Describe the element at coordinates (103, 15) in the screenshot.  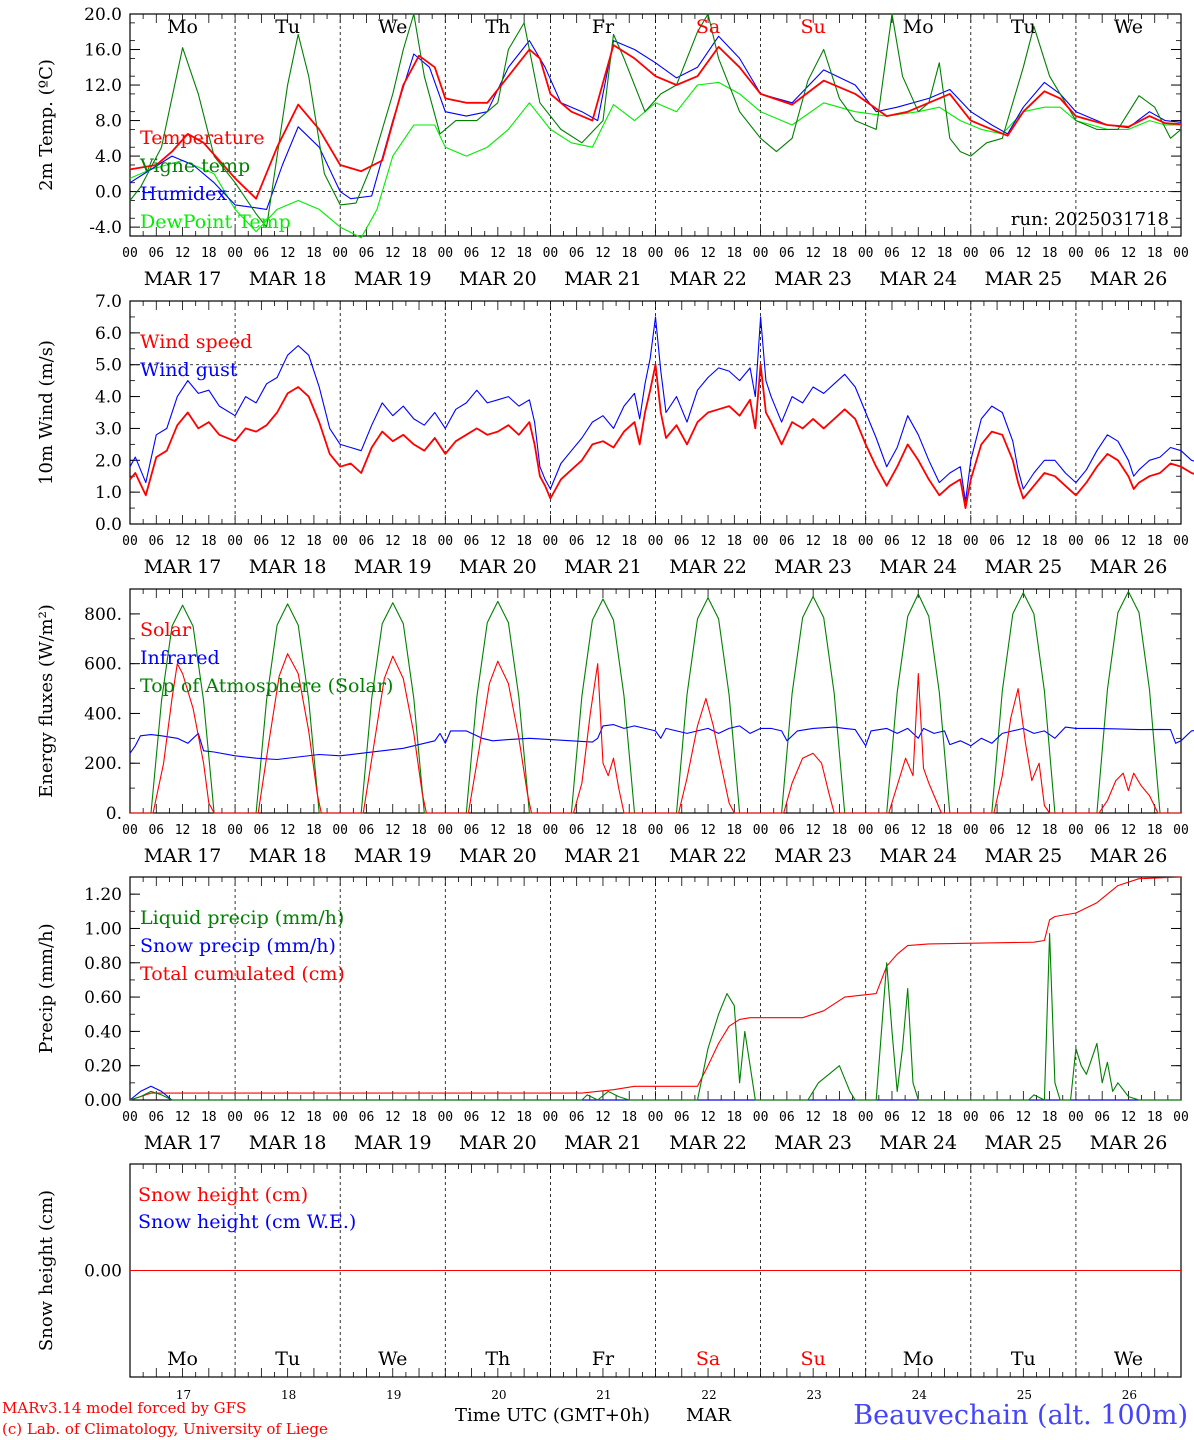
I see `y-tick-label: 20.0` at that location.